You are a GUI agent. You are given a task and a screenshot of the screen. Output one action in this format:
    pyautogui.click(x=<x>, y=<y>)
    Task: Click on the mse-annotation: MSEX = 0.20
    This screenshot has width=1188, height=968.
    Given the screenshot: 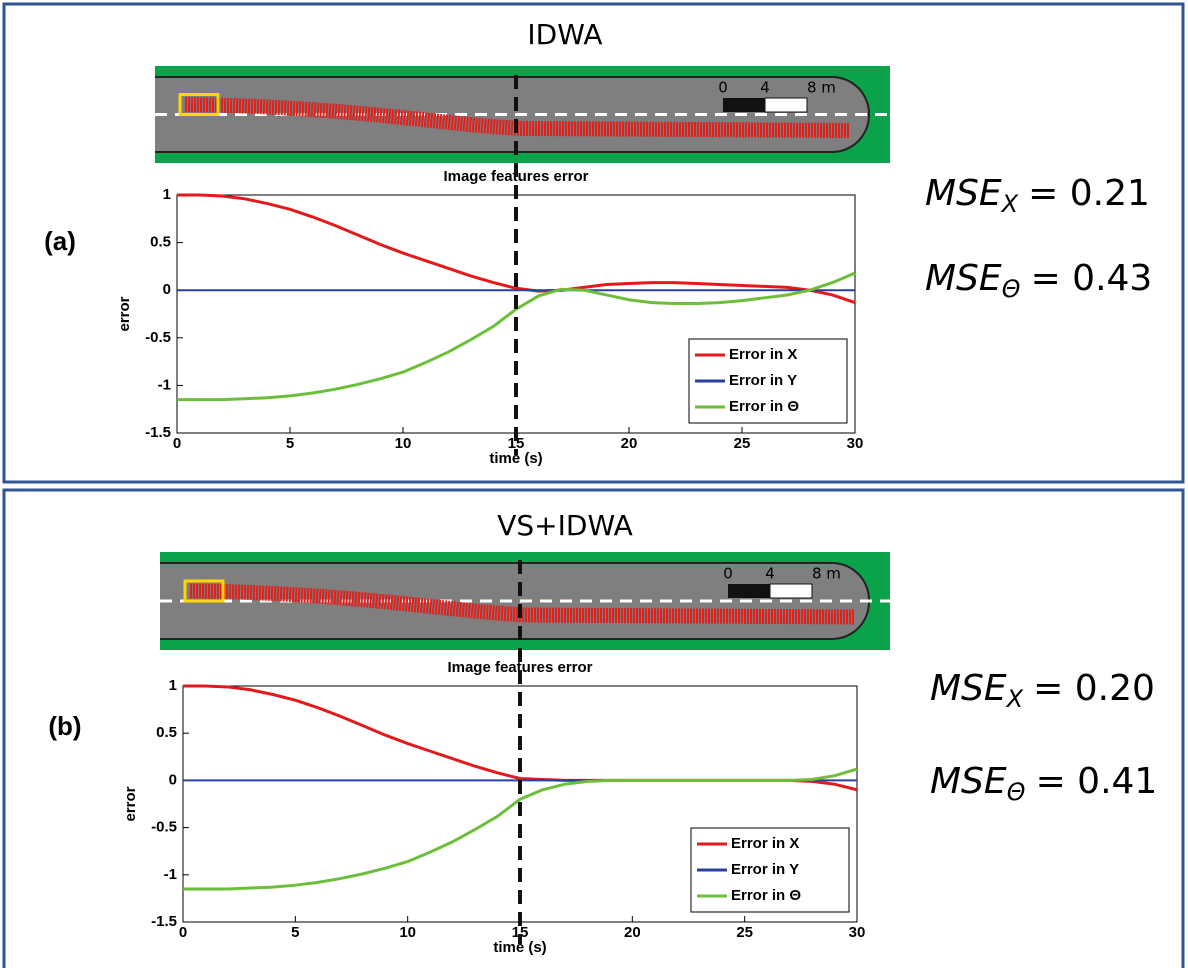 What is the action you would take?
    pyautogui.click(x=1042, y=690)
    